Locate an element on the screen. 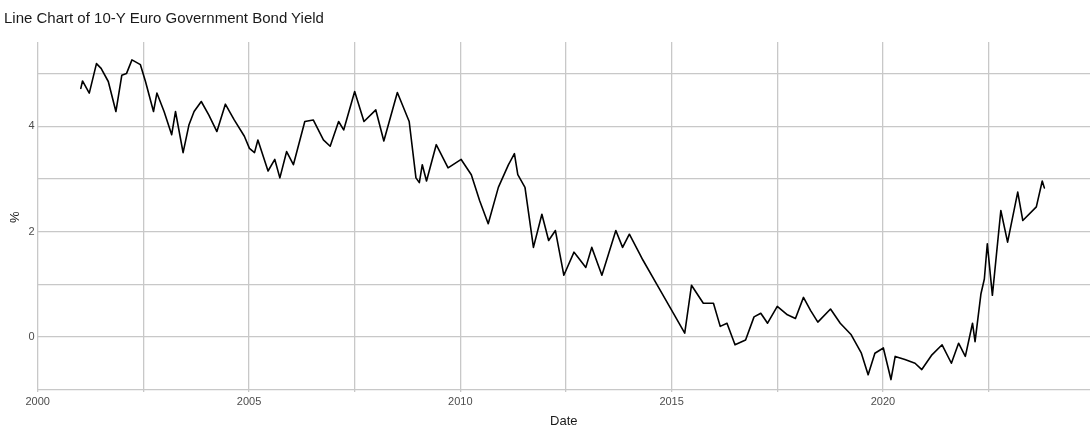 This screenshot has width=1092, height=435. x-tick-label: 2010 is located at coordinates (460, 400).